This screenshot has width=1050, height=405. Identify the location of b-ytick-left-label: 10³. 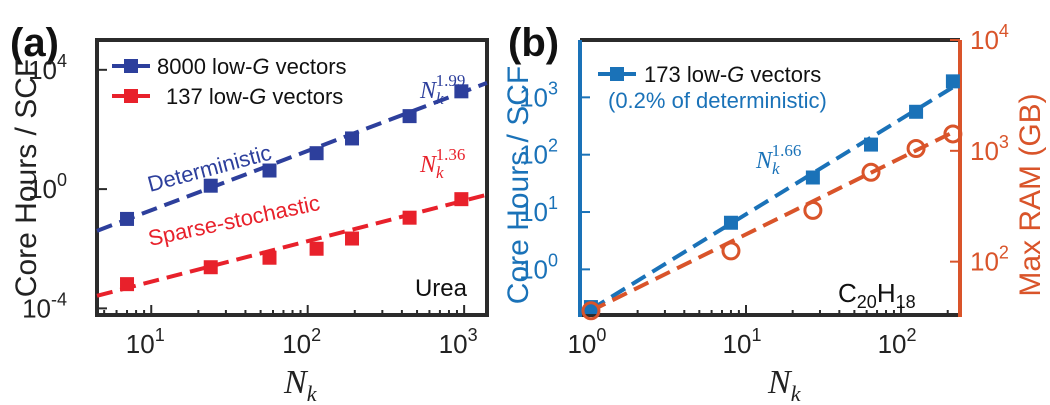
(538, 95).